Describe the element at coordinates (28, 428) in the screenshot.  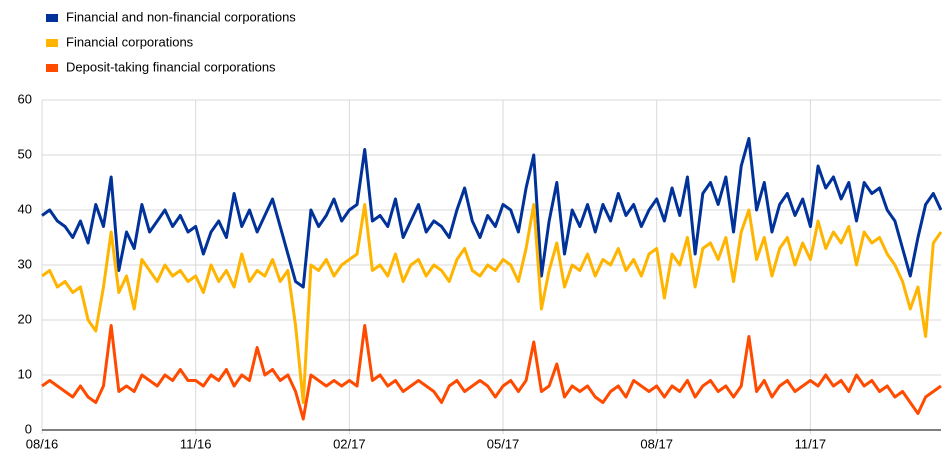
I see `y-tick-label: 0` at that location.